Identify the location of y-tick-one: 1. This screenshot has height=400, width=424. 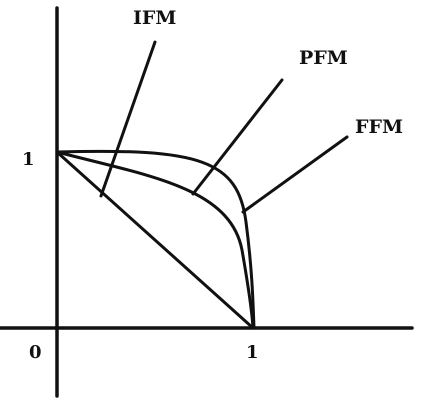
(28, 159).